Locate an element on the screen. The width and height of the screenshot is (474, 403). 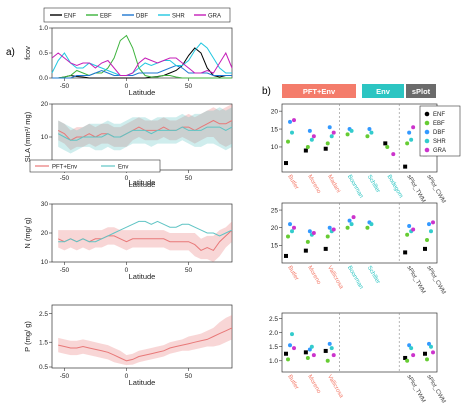
b_n-ytick-label: 15 is located at coordinates (275, 246).